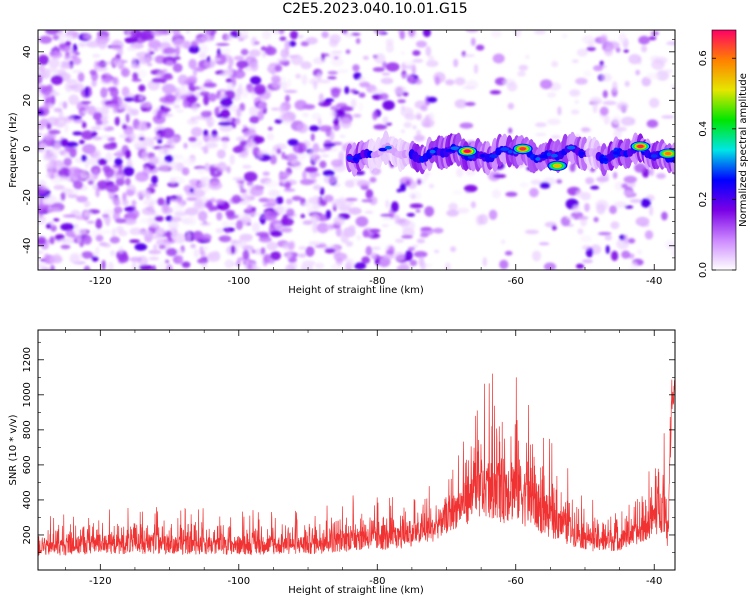  I want to click on snr-y-tick-label: 800, so click(27, 429).